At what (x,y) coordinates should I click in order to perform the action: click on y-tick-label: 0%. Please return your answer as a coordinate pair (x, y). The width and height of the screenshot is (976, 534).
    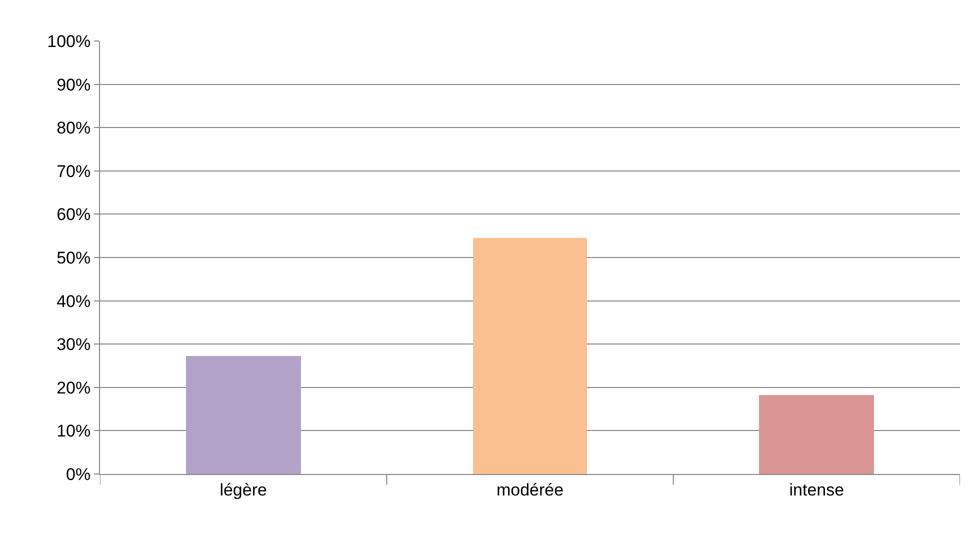
    Looking at the image, I should click on (78, 474).